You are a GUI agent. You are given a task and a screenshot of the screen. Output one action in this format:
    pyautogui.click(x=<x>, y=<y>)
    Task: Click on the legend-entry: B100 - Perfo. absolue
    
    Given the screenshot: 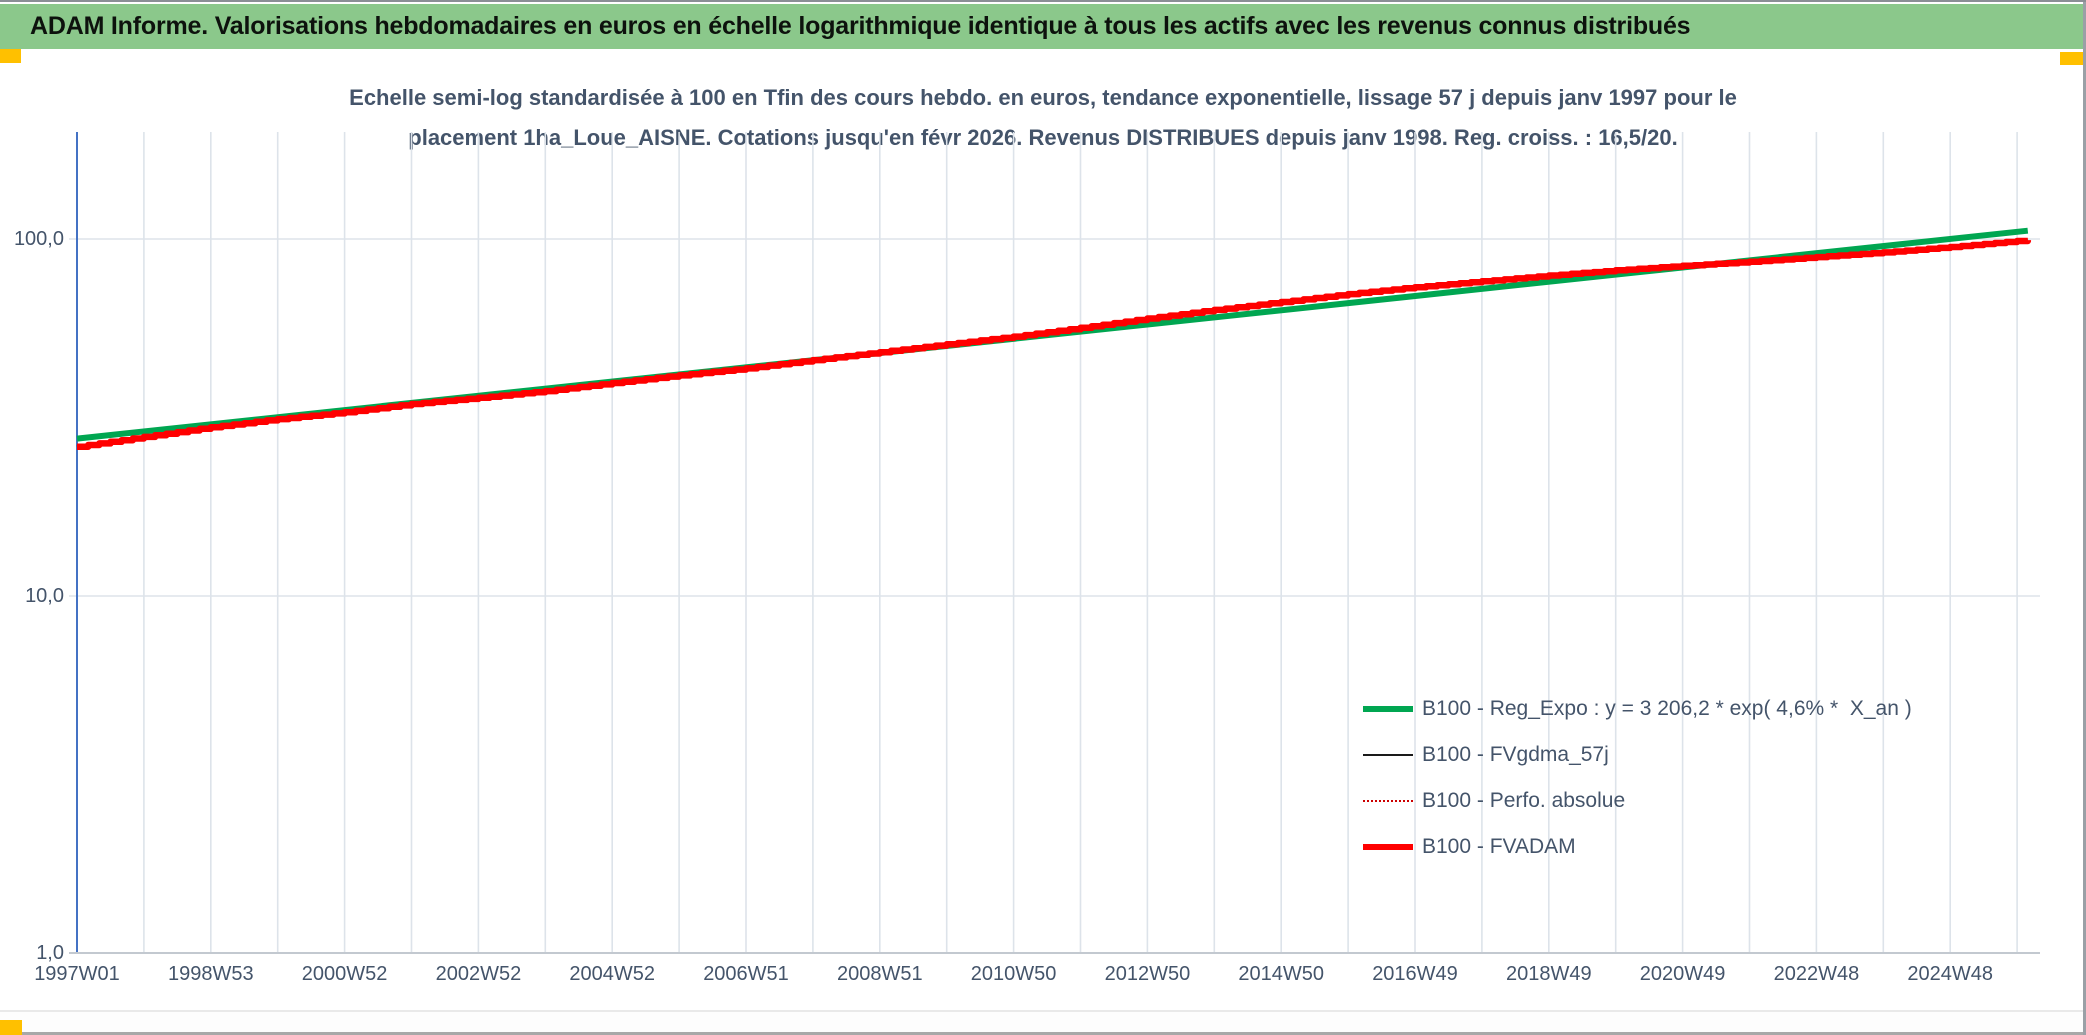 What is the action you would take?
    pyautogui.click(x=1637, y=801)
    